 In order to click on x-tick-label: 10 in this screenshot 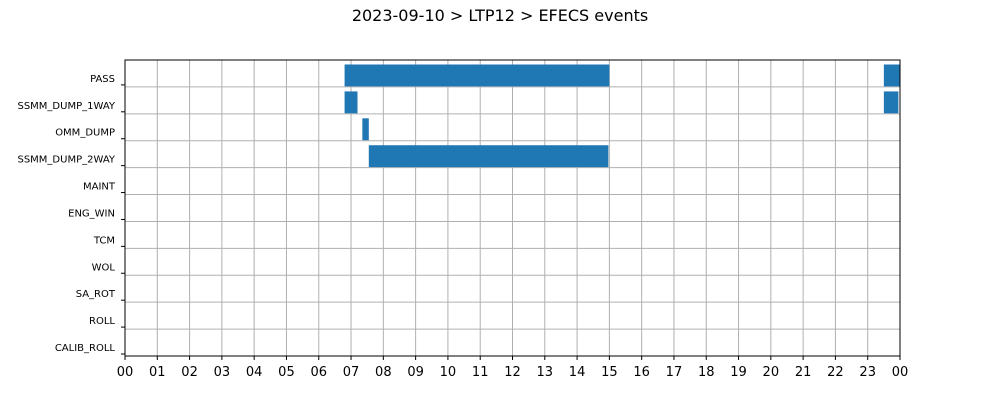, I will do `click(448, 372)`.